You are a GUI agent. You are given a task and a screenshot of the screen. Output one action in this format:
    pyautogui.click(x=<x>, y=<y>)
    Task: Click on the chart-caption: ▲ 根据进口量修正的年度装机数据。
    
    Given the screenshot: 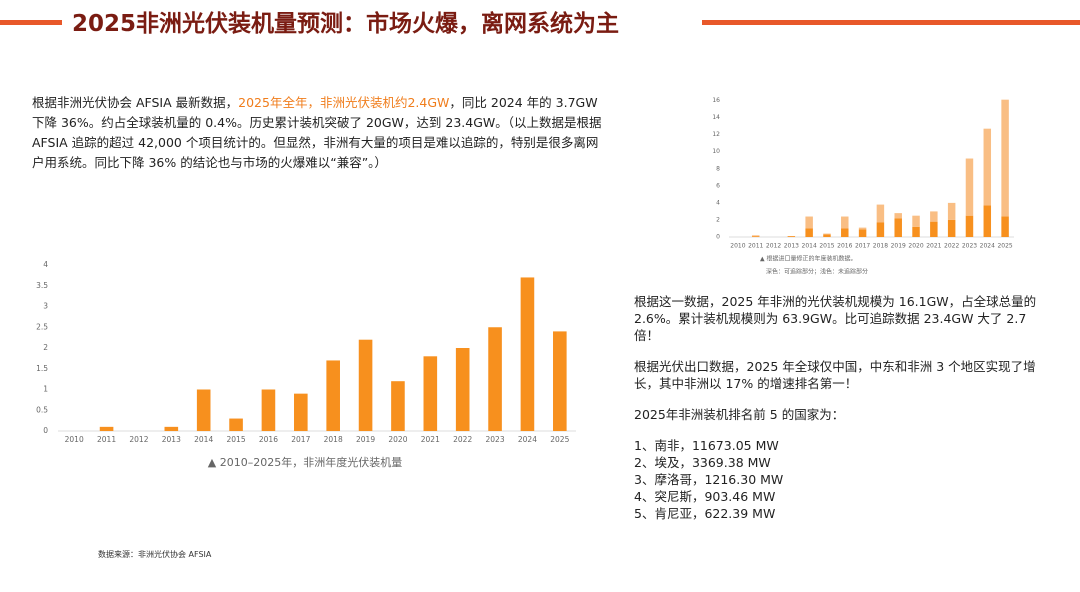 What is the action you would take?
    pyautogui.click(x=808, y=259)
    